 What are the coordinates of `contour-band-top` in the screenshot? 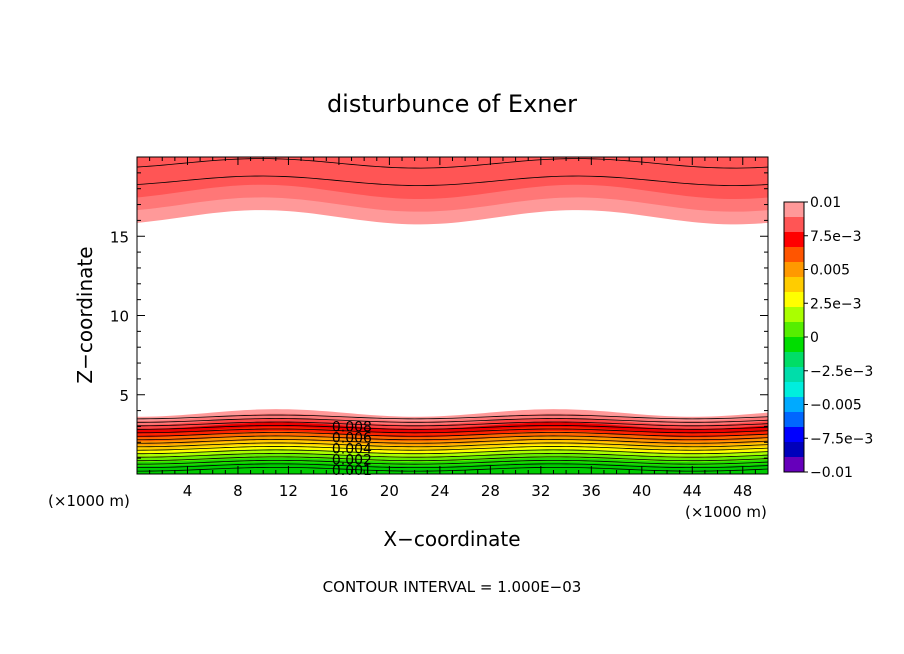 It's located at (452, 178).